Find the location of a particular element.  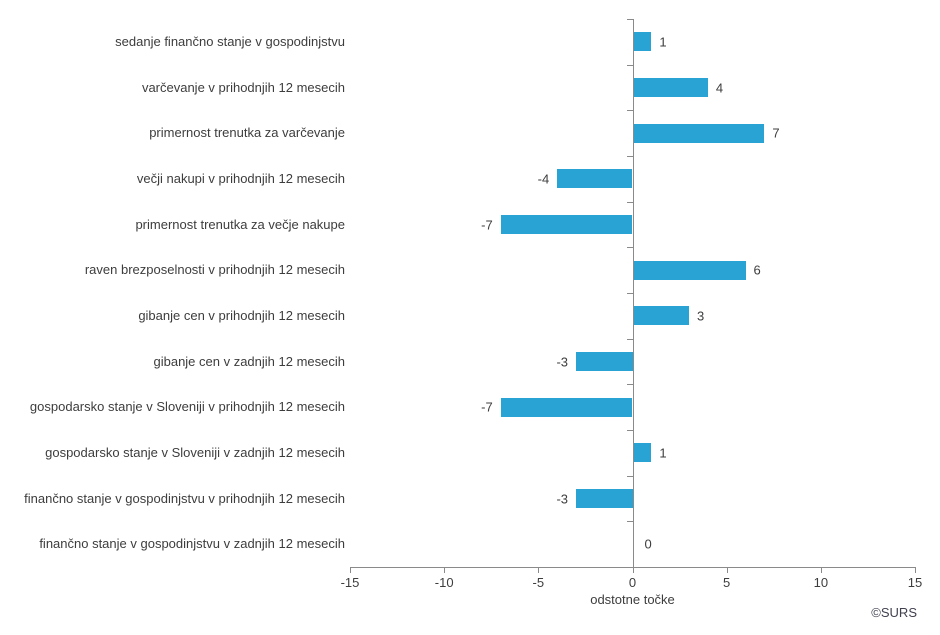

value-label: 7 is located at coordinates (776, 133).